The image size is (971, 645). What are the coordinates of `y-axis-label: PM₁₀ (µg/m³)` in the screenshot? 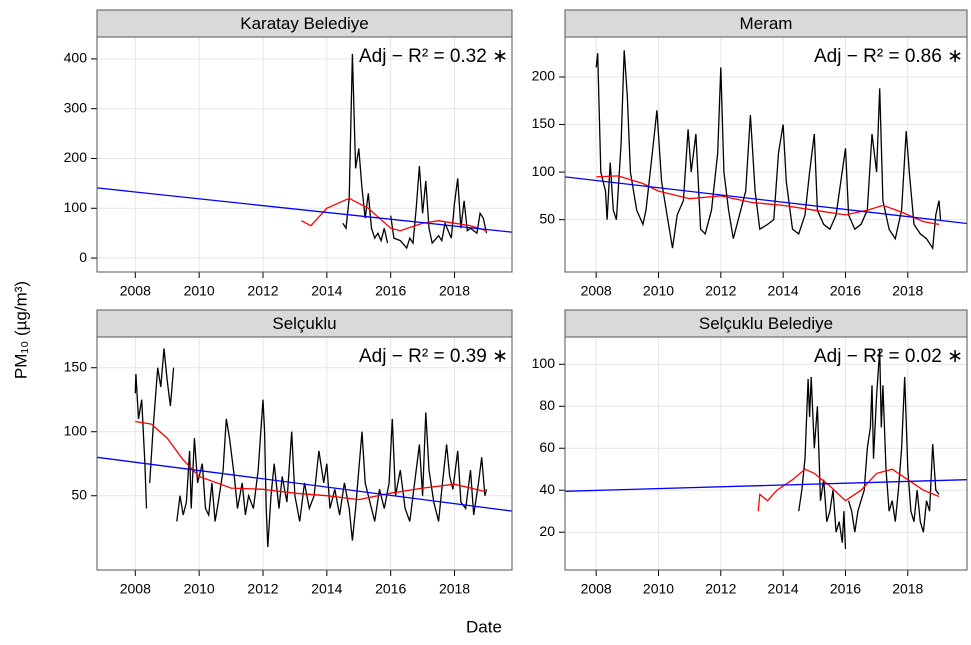 It's located at (20, 330).